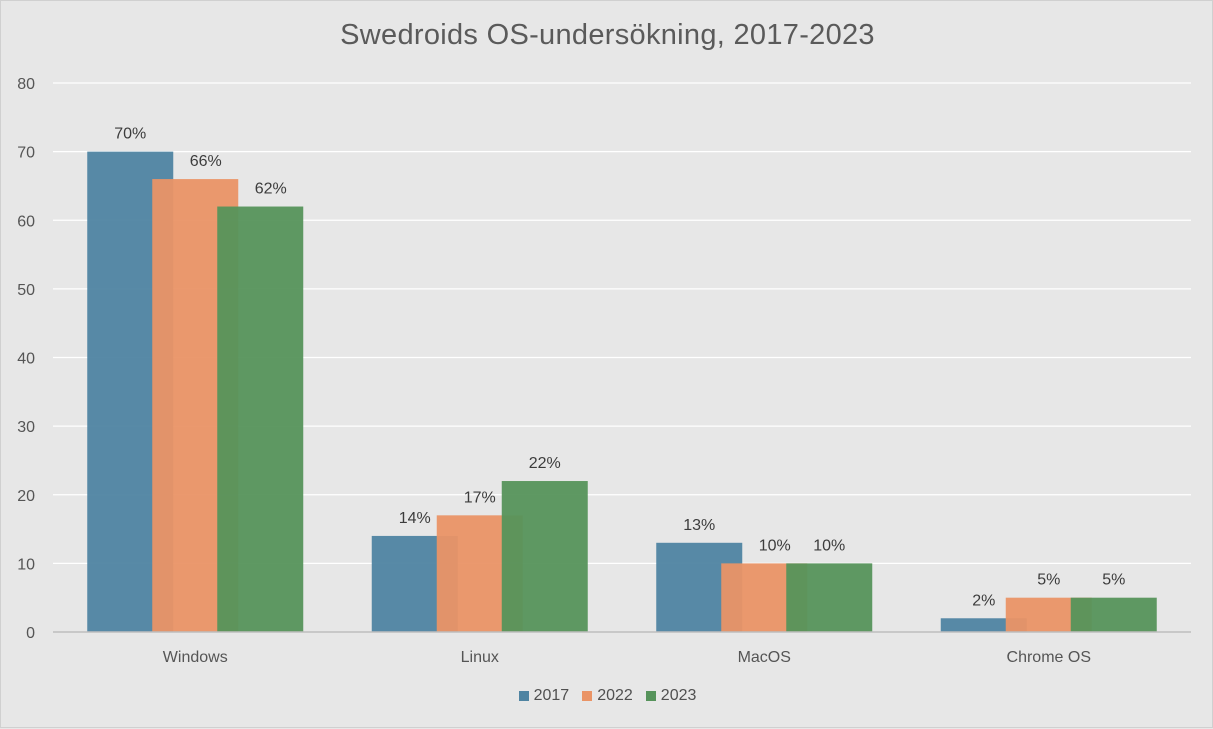 This screenshot has width=1213, height=729. What do you see at coordinates (26, 153) in the screenshot?
I see `y-tick-label: 70` at bounding box center [26, 153].